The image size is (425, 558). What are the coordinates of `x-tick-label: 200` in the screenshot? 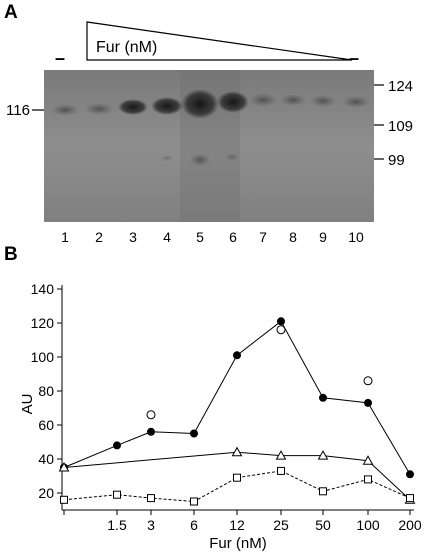 It's located at (410, 525).